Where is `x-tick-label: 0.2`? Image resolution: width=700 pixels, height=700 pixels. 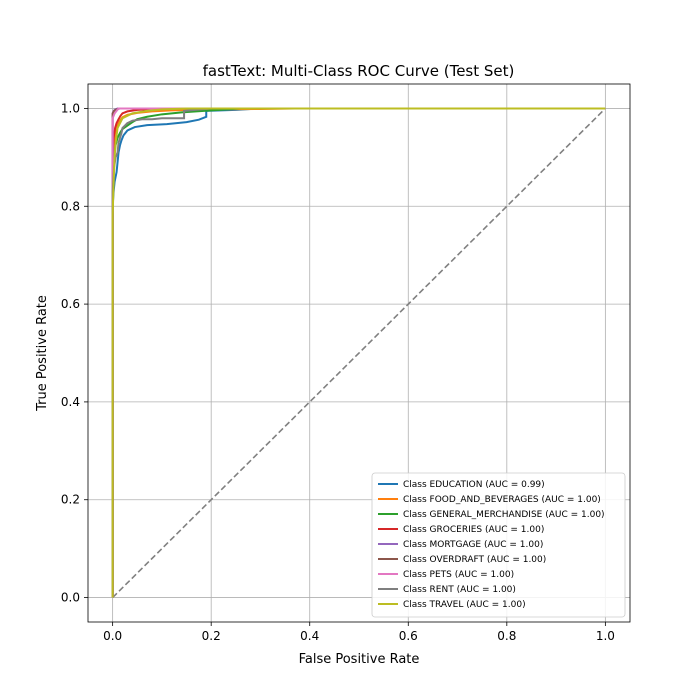
x-tick-label: 0.2 is located at coordinates (211, 636).